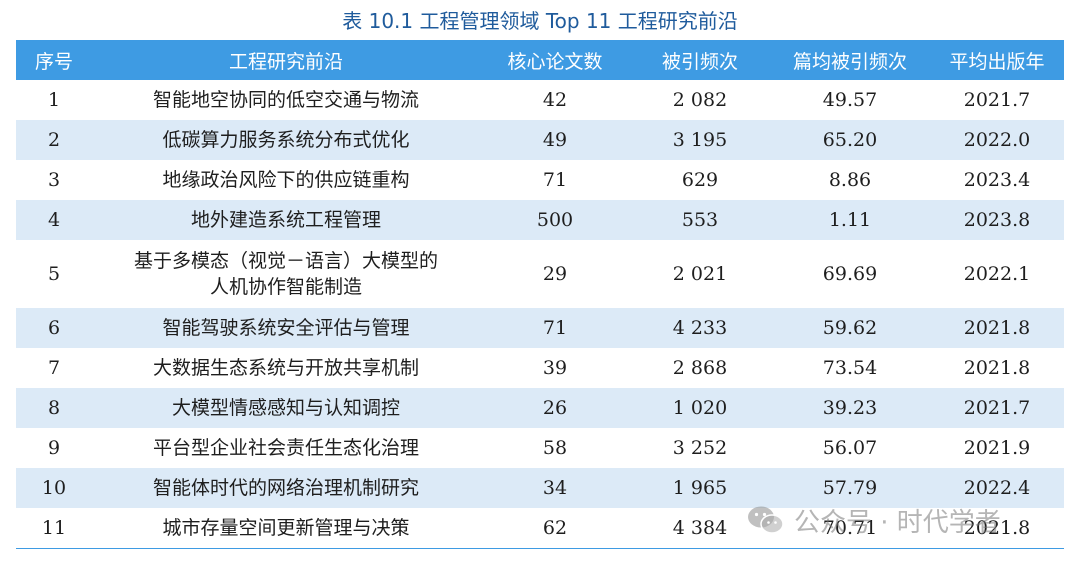 The height and width of the screenshot is (565, 1080). I want to click on row-citations: 553, so click(700, 220).